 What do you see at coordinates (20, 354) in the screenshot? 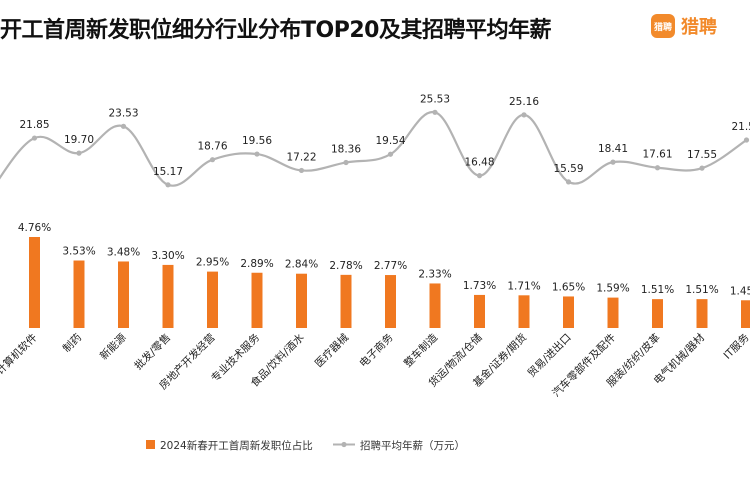
I see `category-label-1: 计算机软件` at bounding box center [20, 354].